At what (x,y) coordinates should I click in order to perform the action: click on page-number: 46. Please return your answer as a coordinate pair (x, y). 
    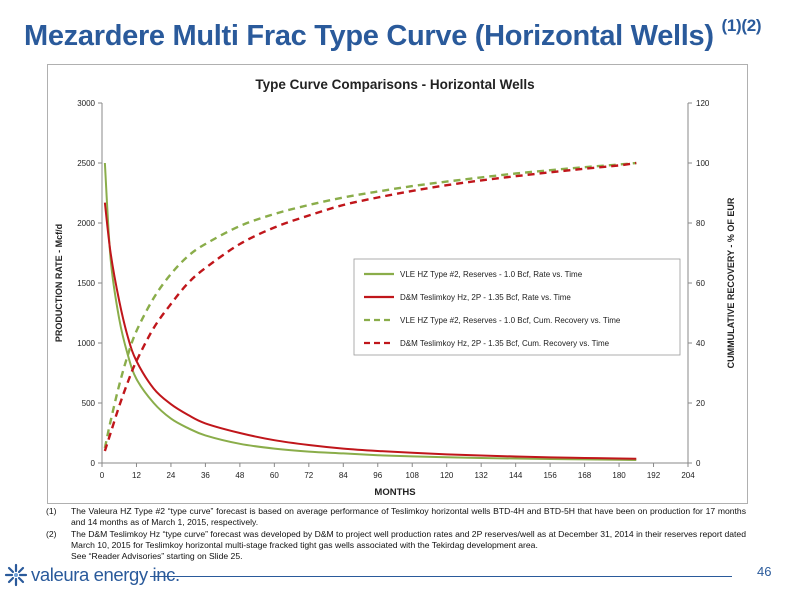
    Looking at the image, I should click on (764, 571).